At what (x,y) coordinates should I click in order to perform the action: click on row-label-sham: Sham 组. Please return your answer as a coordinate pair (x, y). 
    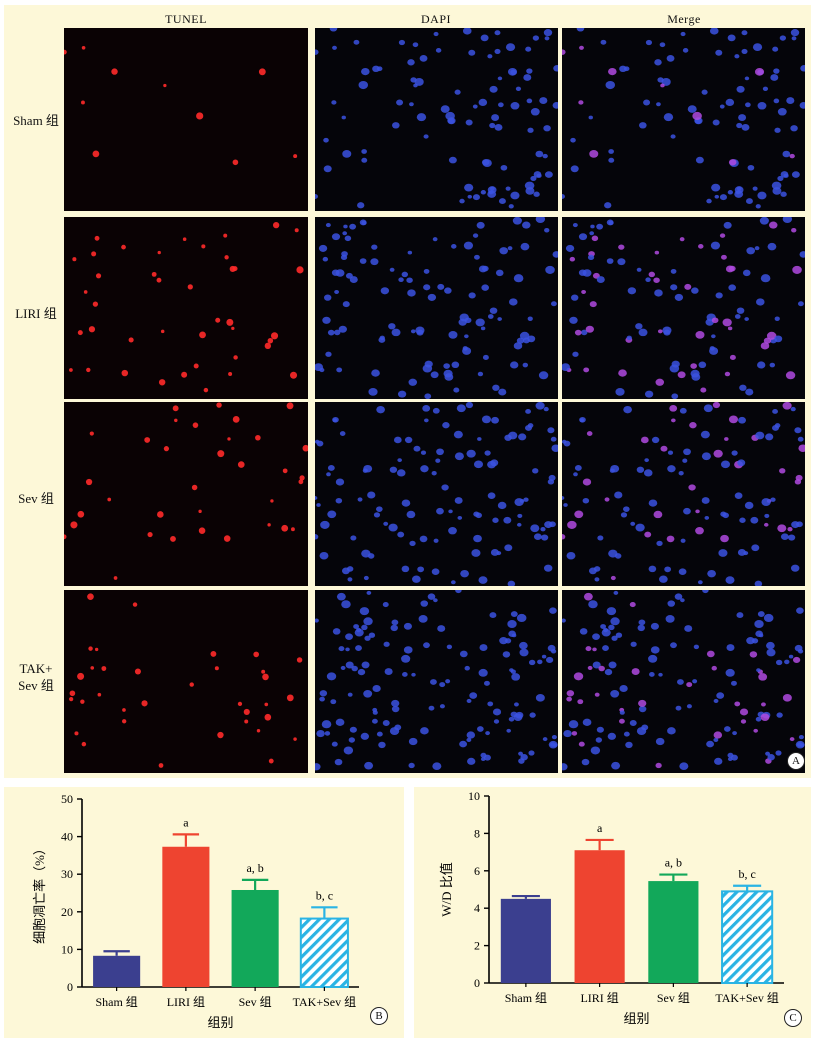
    Looking at the image, I should click on (36, 120).